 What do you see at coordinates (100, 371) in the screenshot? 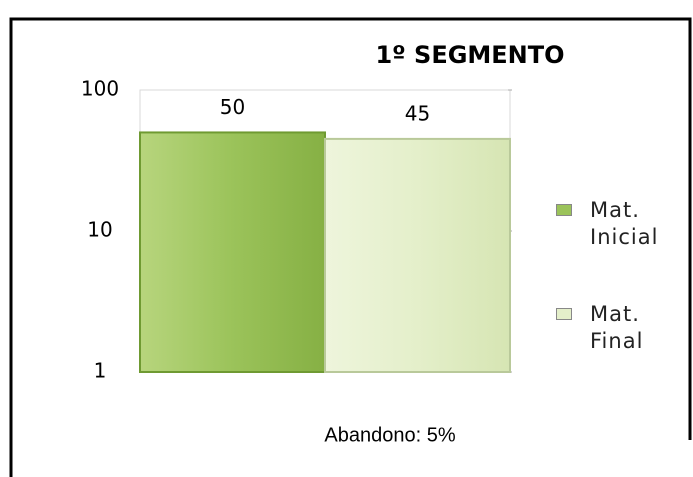
I see `y-tick-label: 1` at bounding box center [100, 371].